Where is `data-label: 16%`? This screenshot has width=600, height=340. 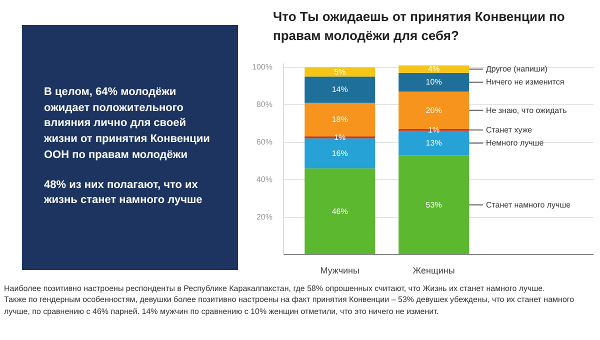 data-label: 16% is located at coordinates (340, 153).